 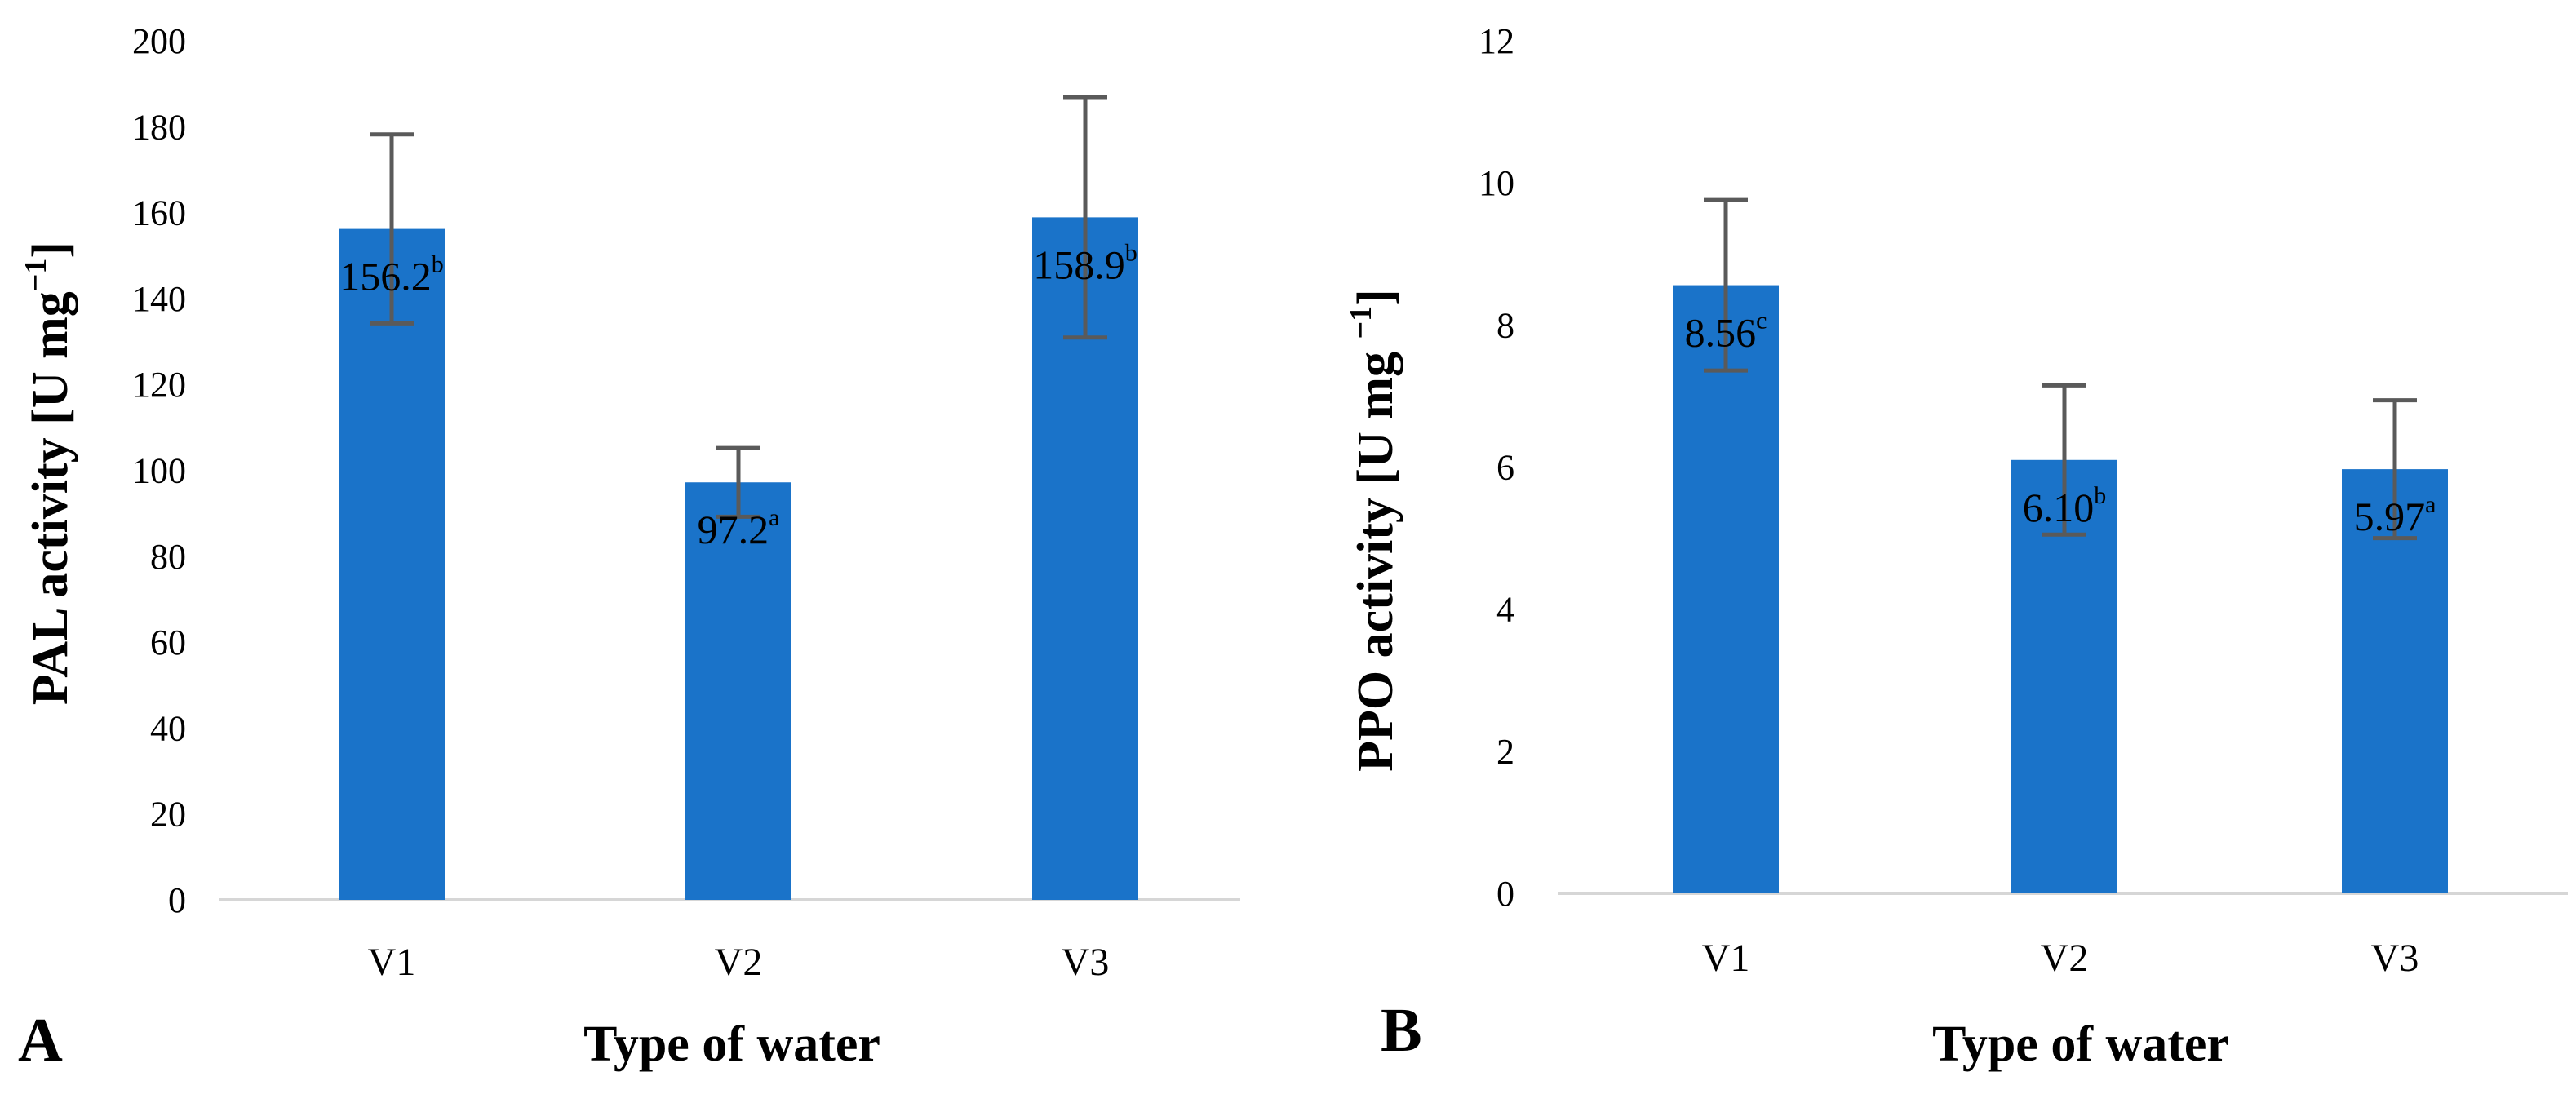 I want to click on y-tick-label: 4, so click(x=1505, y=610).